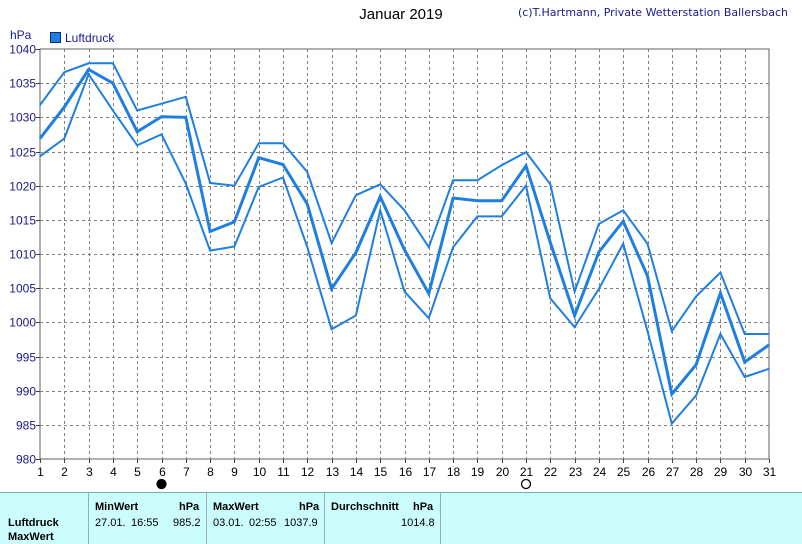 Image resolution: width=802 pixels, height=544 pixels. I want to click on y-tick-label: 1010, so click(22, 255).